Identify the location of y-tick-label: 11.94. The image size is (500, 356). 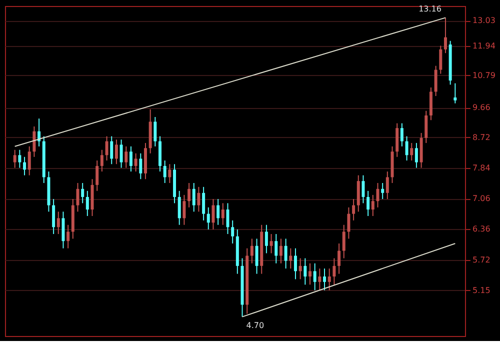
(484, 45).